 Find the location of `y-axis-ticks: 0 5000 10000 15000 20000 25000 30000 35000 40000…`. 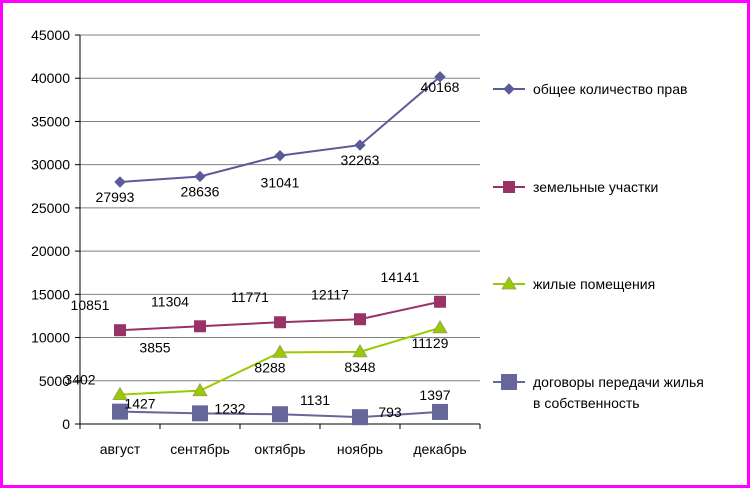

y-axis-ticks: 0 5000 10000 15000 20000 25000 30000 35000 40000… is located at coordinates (56, 229).